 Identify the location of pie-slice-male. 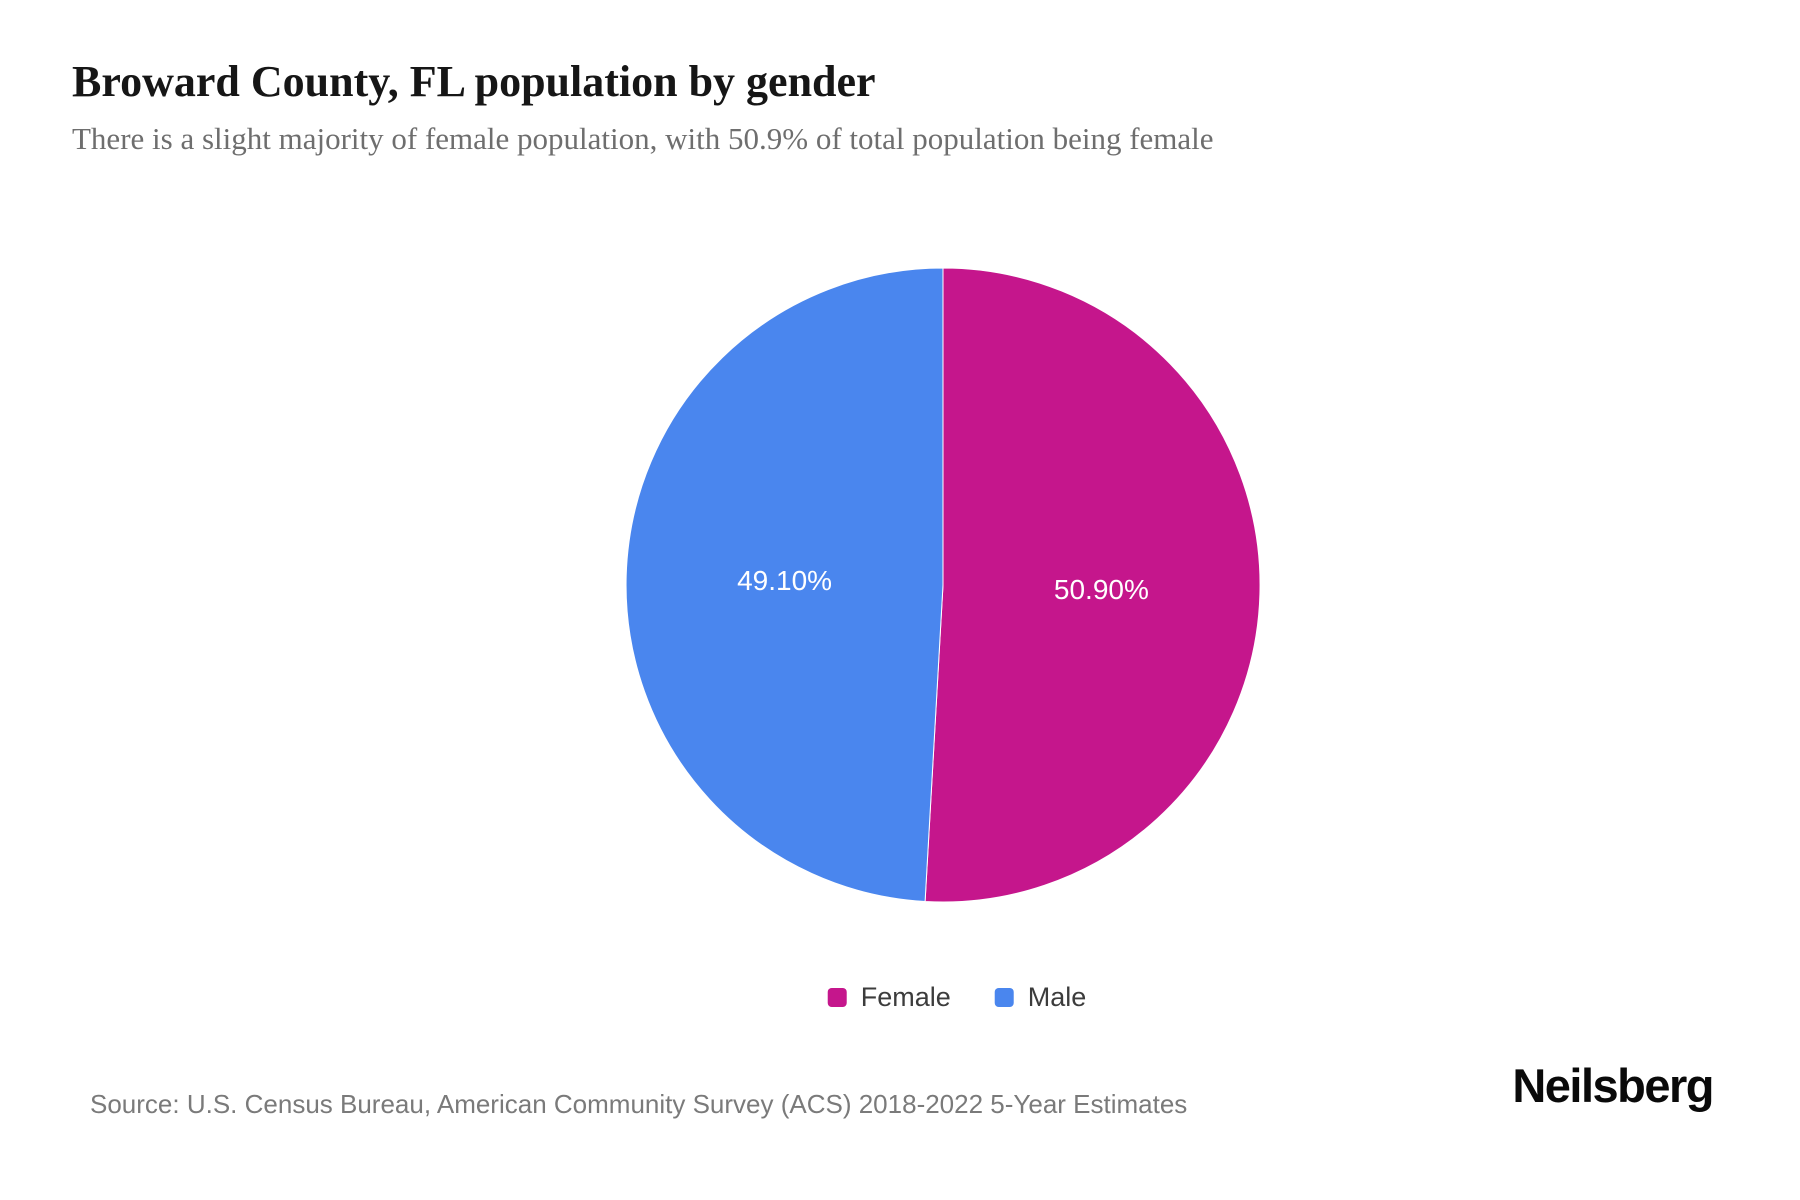
(784, 584).